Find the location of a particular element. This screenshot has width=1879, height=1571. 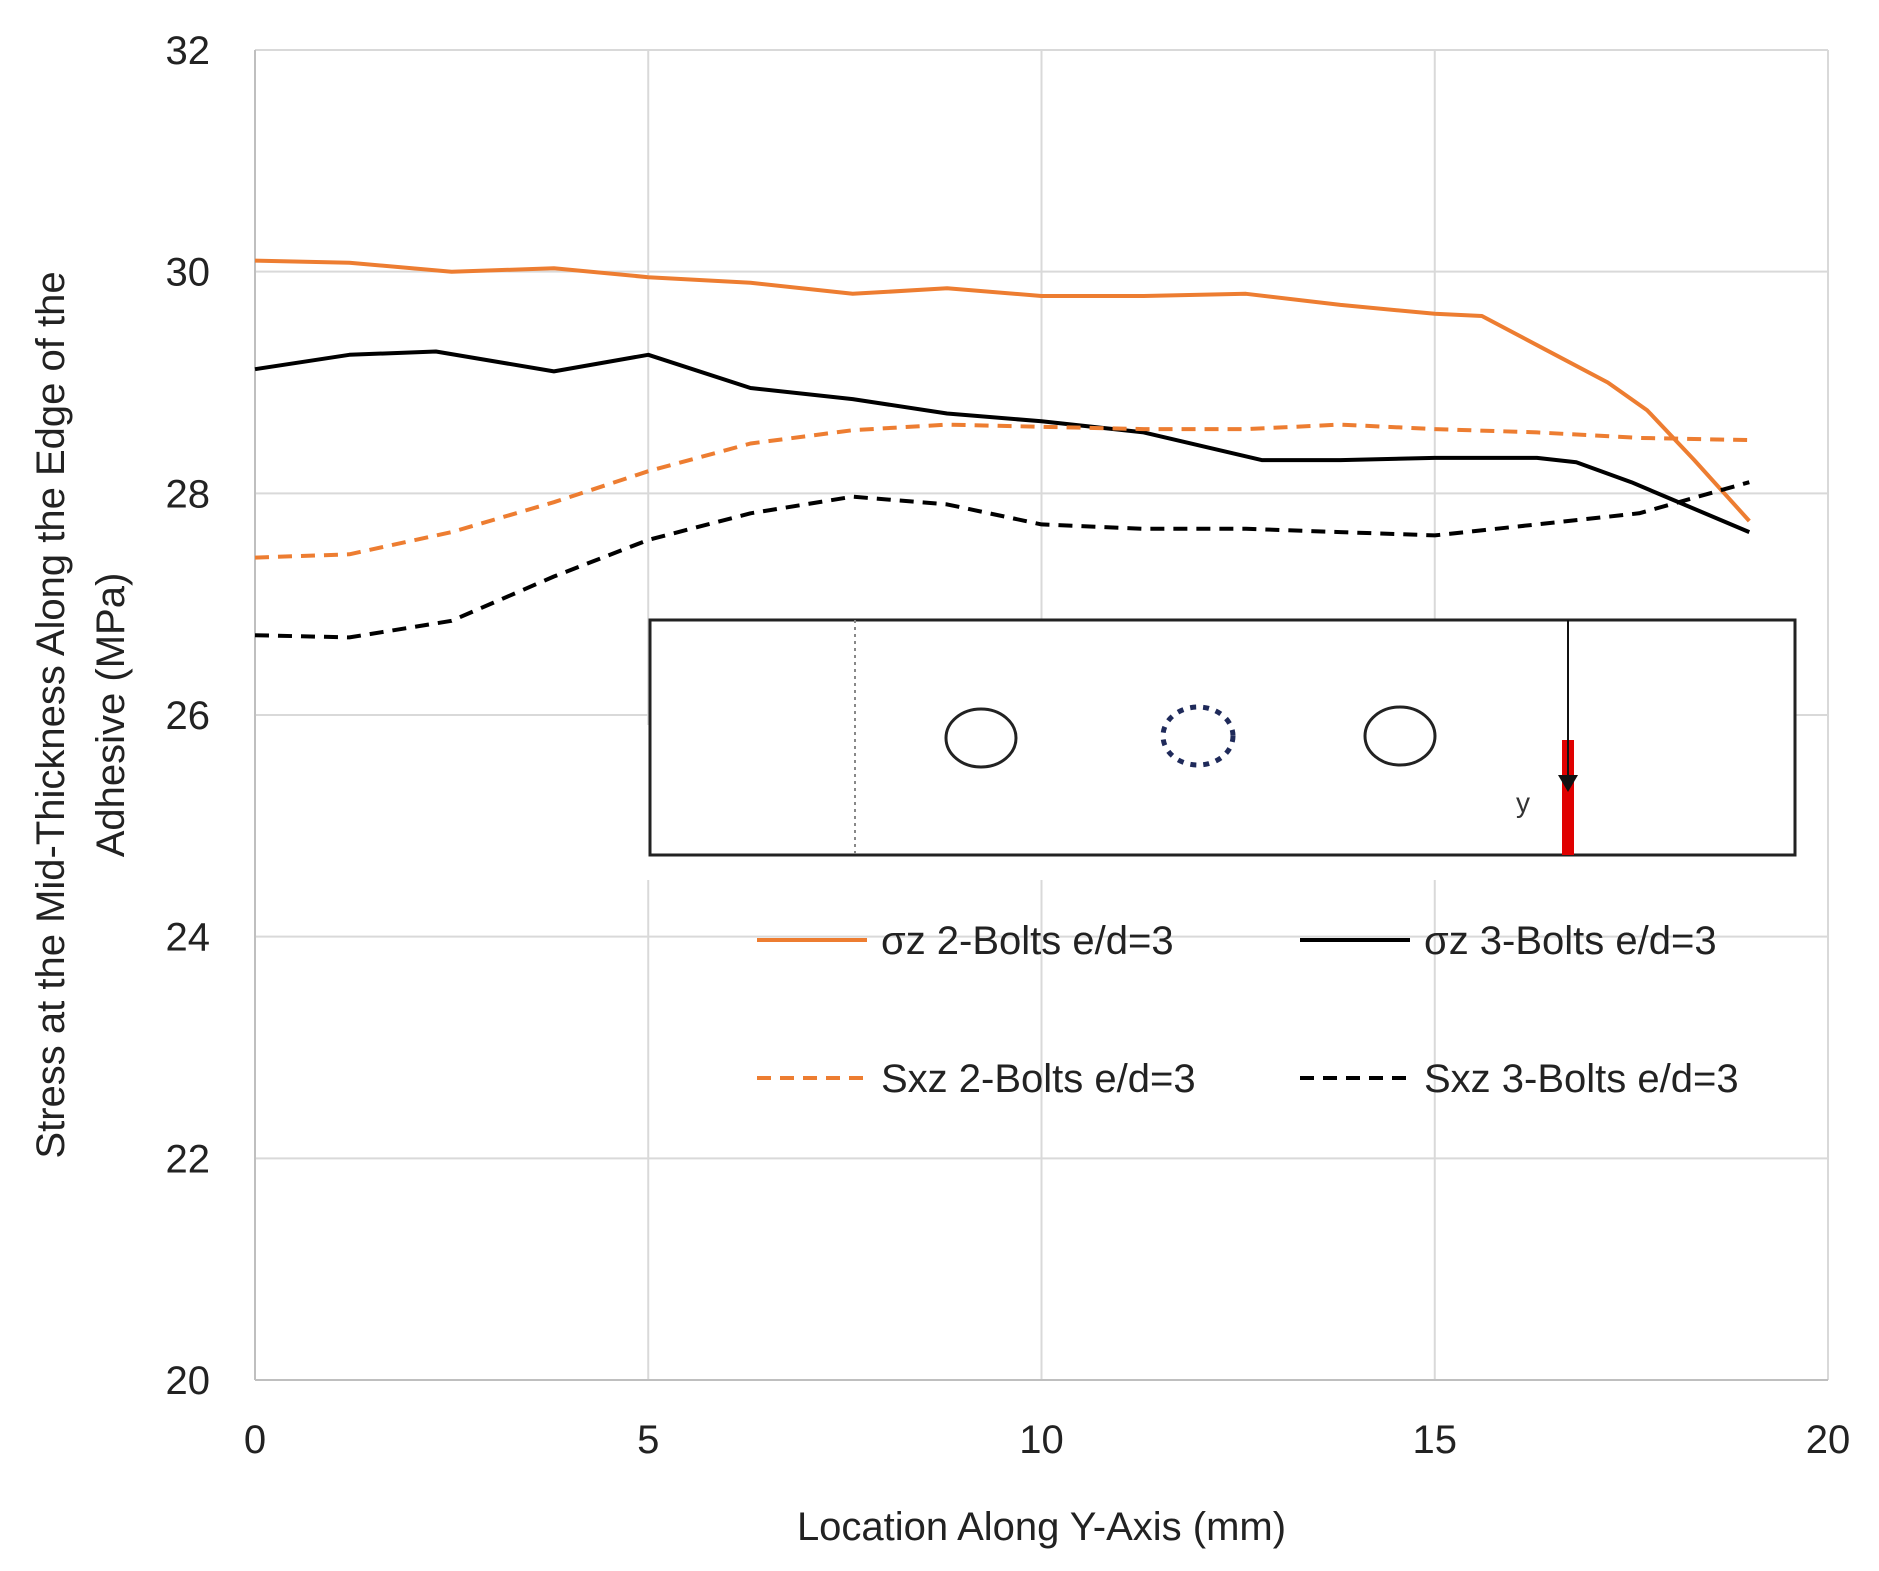

y-tick-label: 22 is located at coordinates (188, 1159).